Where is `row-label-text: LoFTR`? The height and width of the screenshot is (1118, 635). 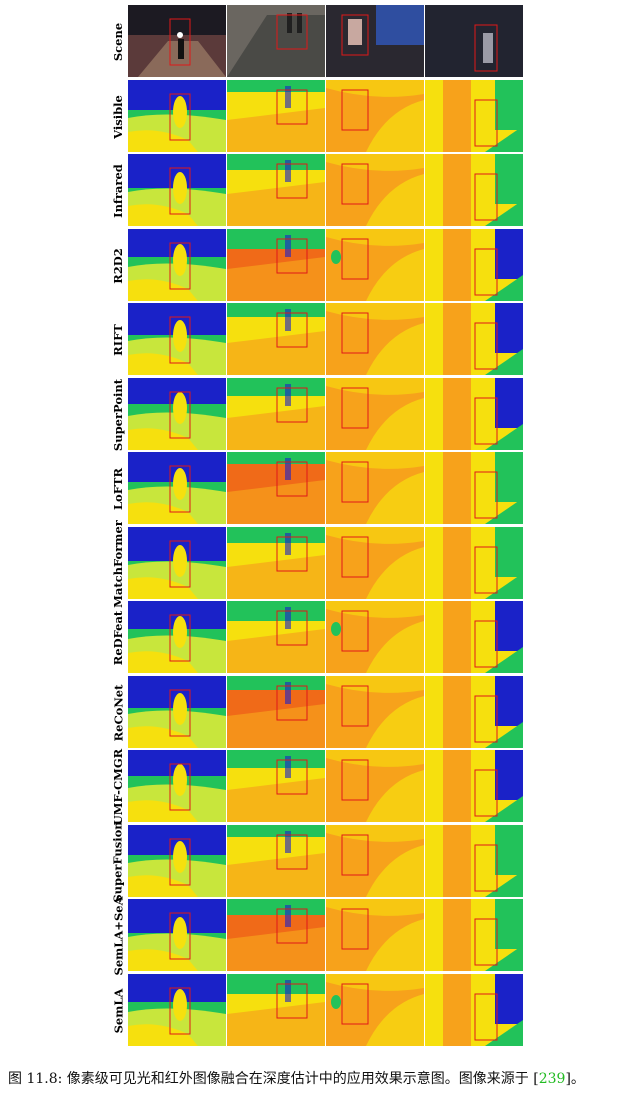
row-label-text: LoFTR is located at coordinates (118, 489).